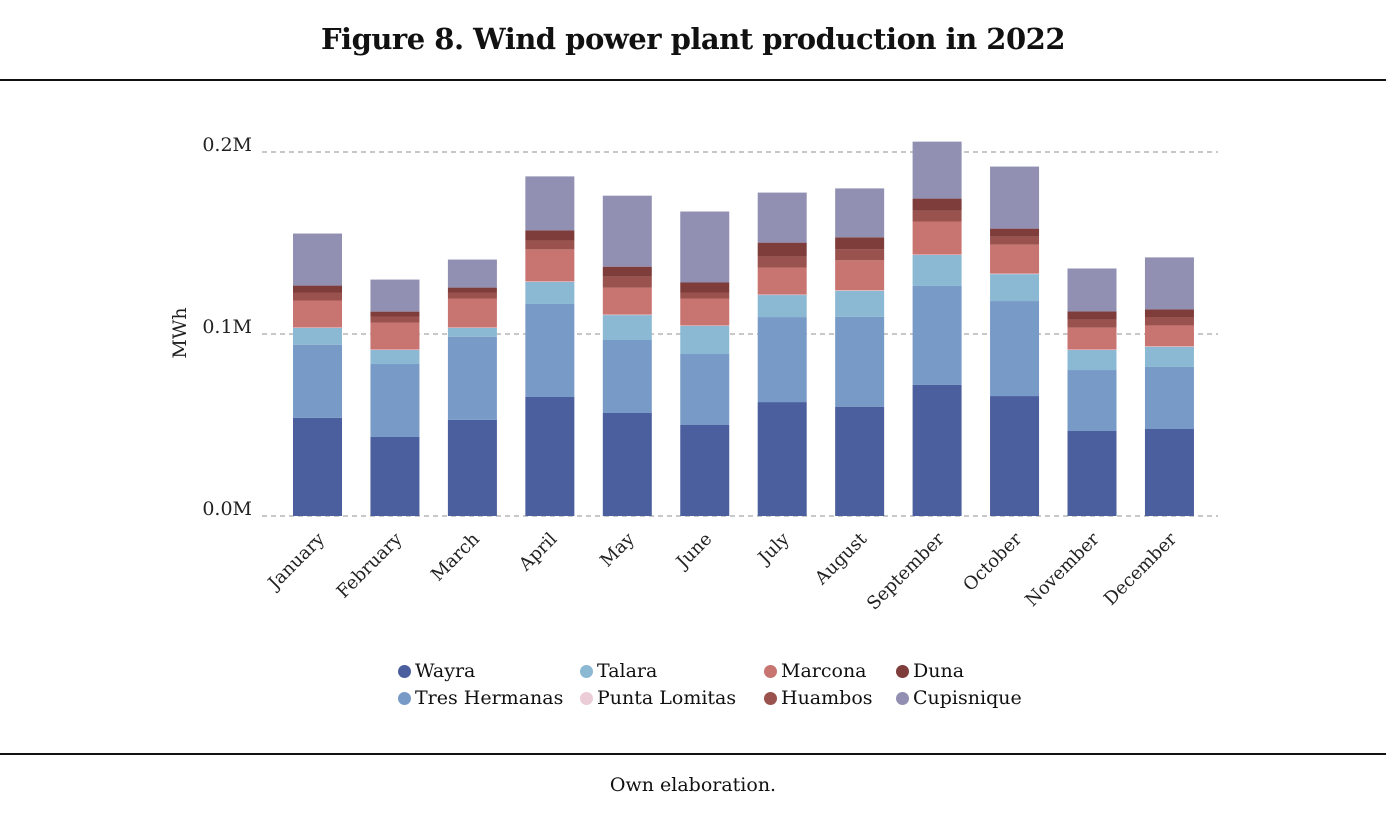  What do you see at coordinates (180, 332) in the screenshot?
I see `y-axis-title: MWh` at bounding box center [180, 332].